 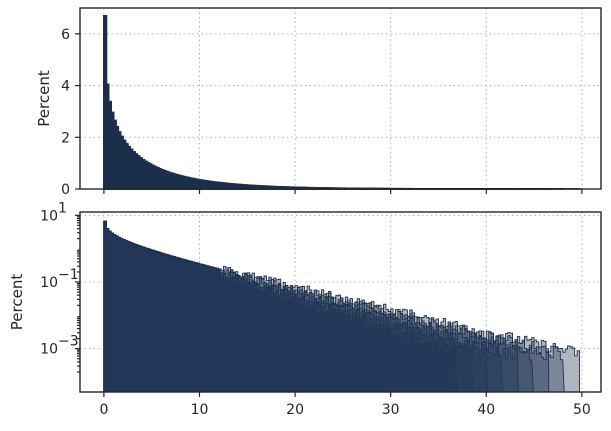 I want to click on bottom-x-tick-label: 40, so click(x=486, y=410).